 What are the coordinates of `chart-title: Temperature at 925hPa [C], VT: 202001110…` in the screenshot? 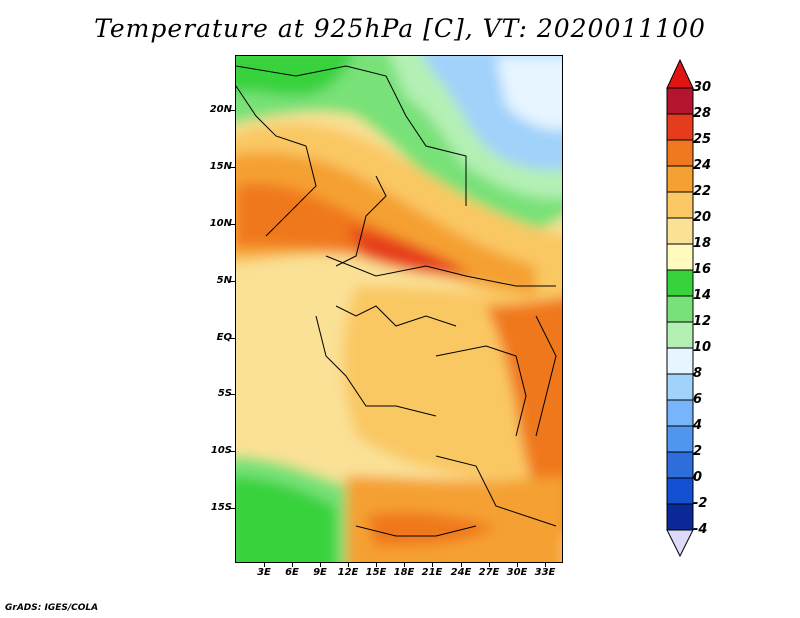 It's located at (400, 28).